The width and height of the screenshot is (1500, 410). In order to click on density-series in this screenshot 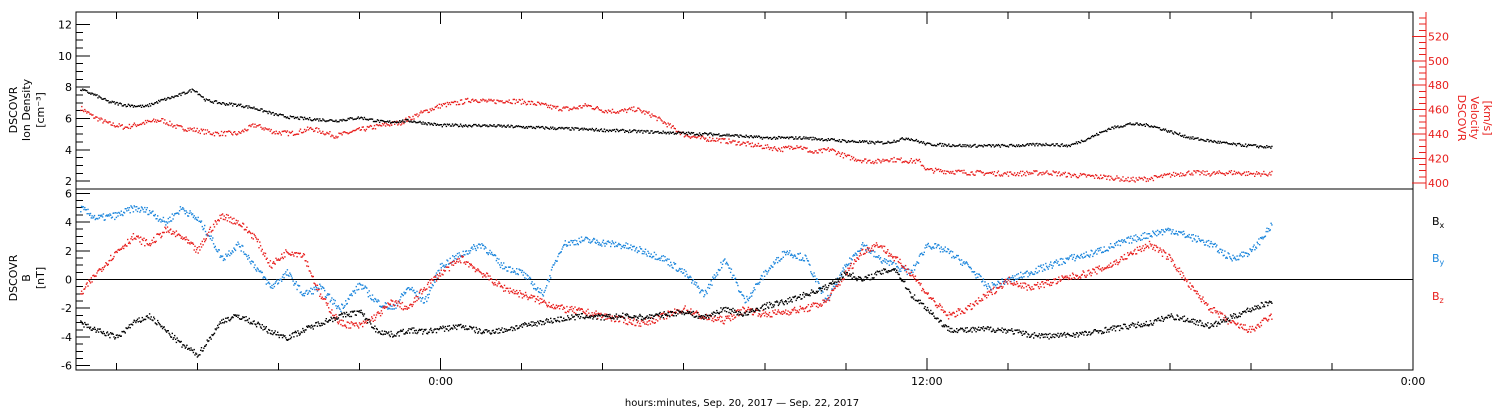, I will do `click(676, 118)`.